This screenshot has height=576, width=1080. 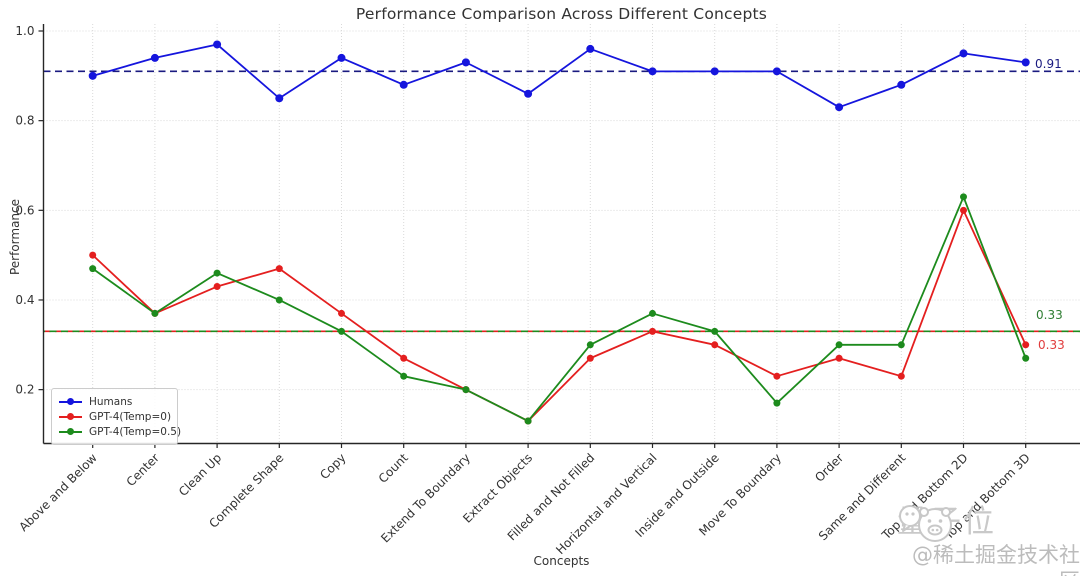 I want to click on legend-item-gpt-4-temp-0-: GPT-4(Temp=0), so click(x=115, y=416).